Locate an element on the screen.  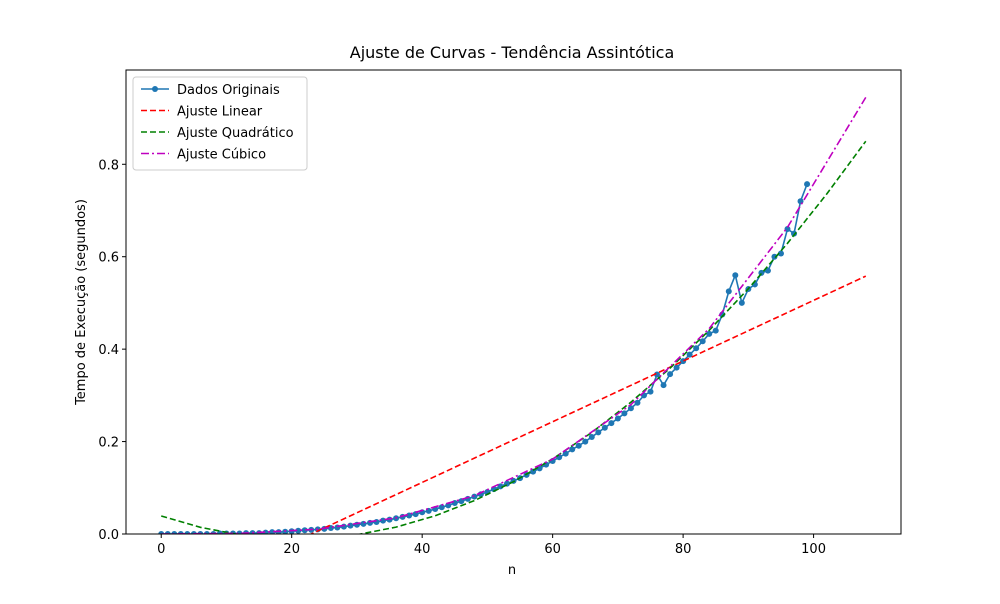
y-tick-label: 0.8 is located at coordinates (108, 165).